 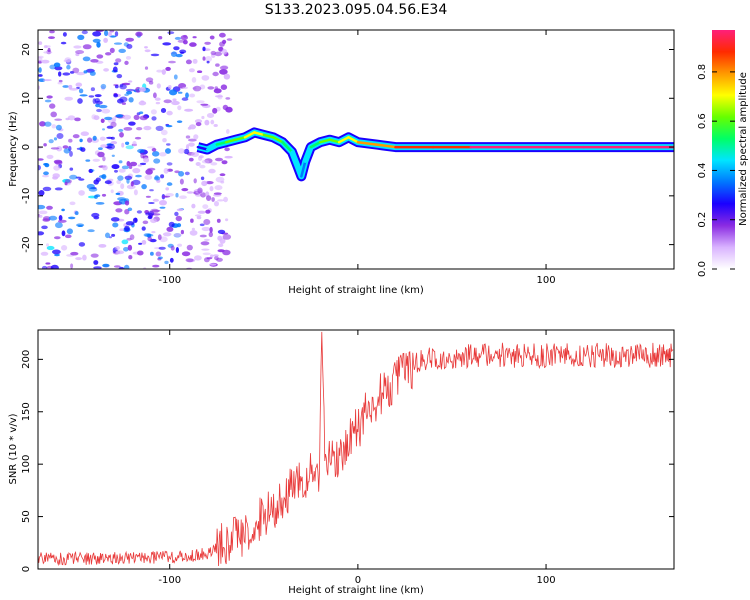 I want to click on y-tick-label: 0, so click(x=26, y=569).